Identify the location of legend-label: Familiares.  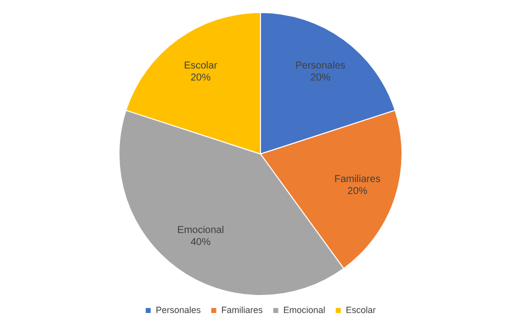
(242, 309).